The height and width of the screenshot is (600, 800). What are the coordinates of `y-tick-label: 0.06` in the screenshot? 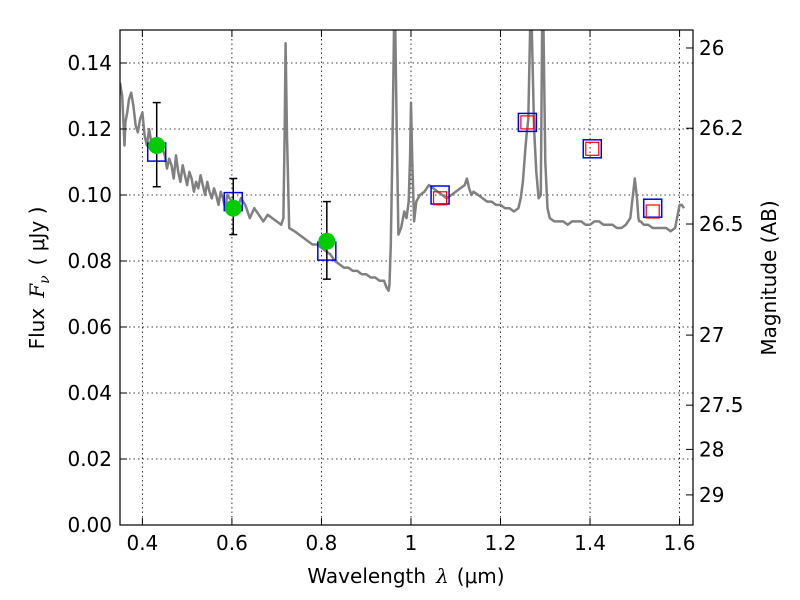 It's located at (89, 327).